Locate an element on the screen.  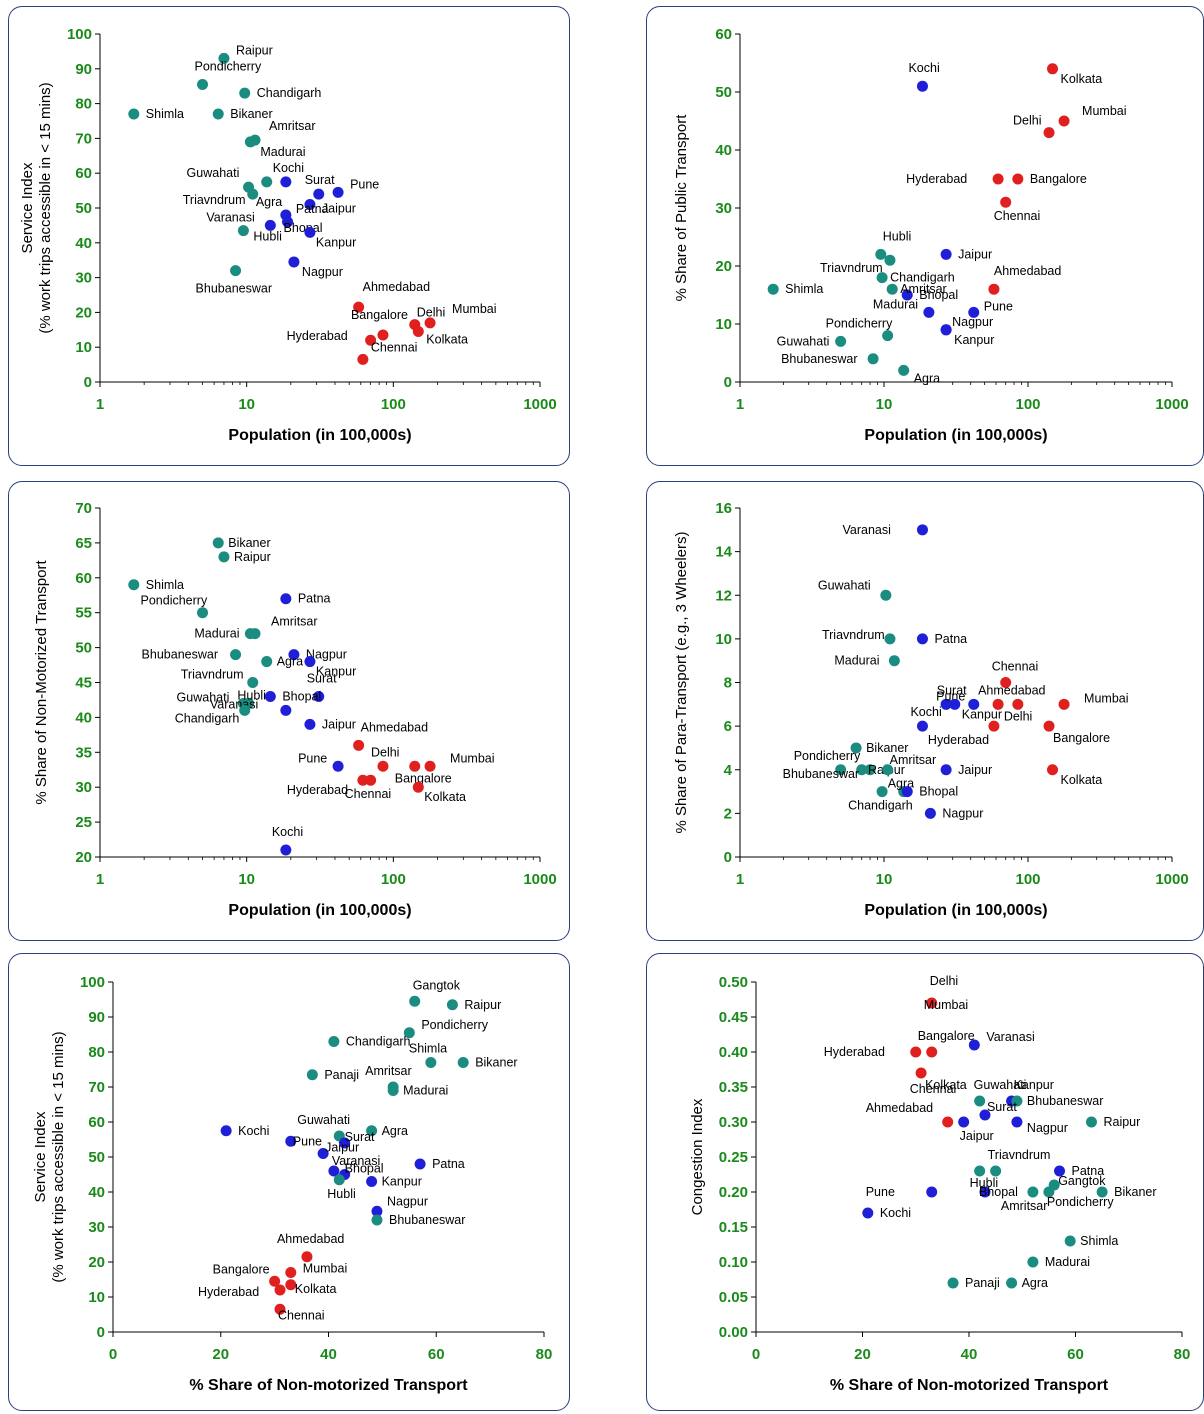
x-tick-label: 60 is located at coordinates (436, 1354).